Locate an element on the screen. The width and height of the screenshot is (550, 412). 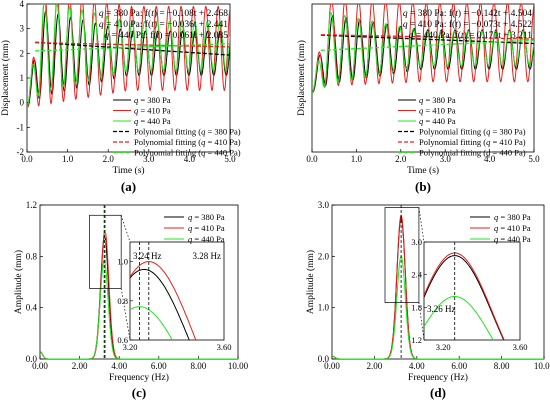
panel-b-ylabel: Displacement (mm) is located at coordinates (301, 78).